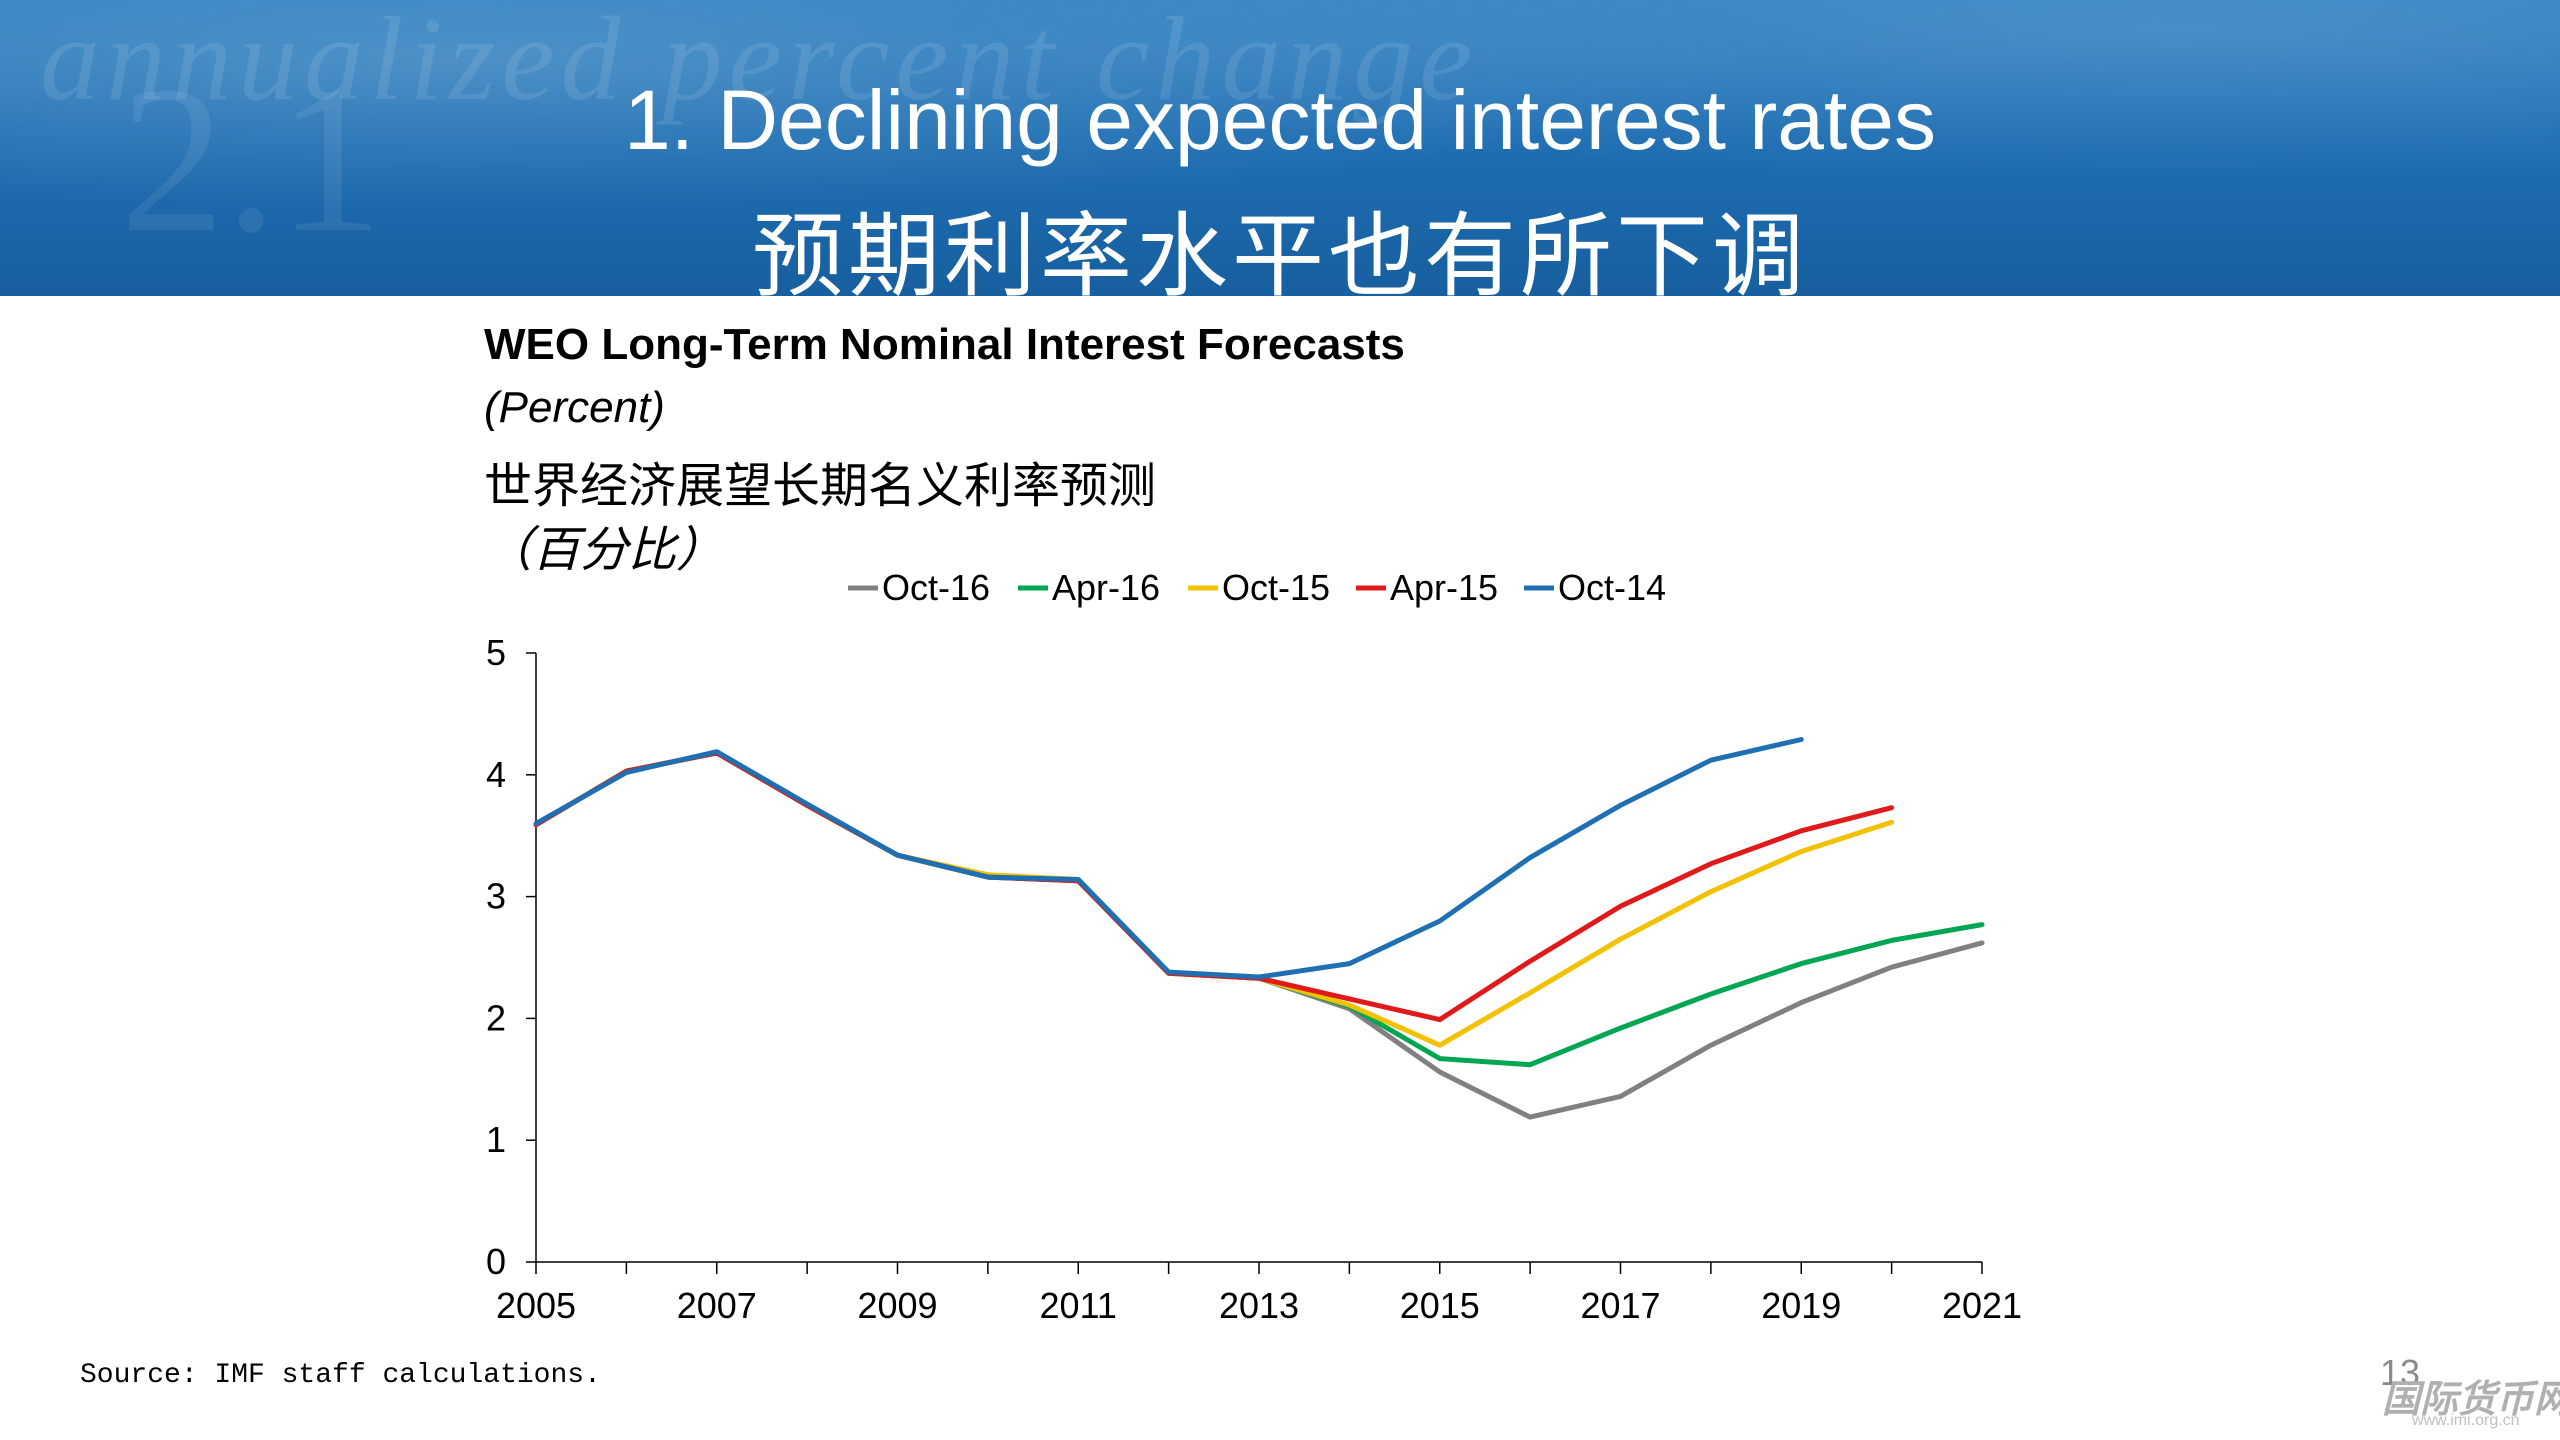  Describe the element at coordinates (574, 407) in the screenshot. I see `chart-unit: (Percent)` at that location.